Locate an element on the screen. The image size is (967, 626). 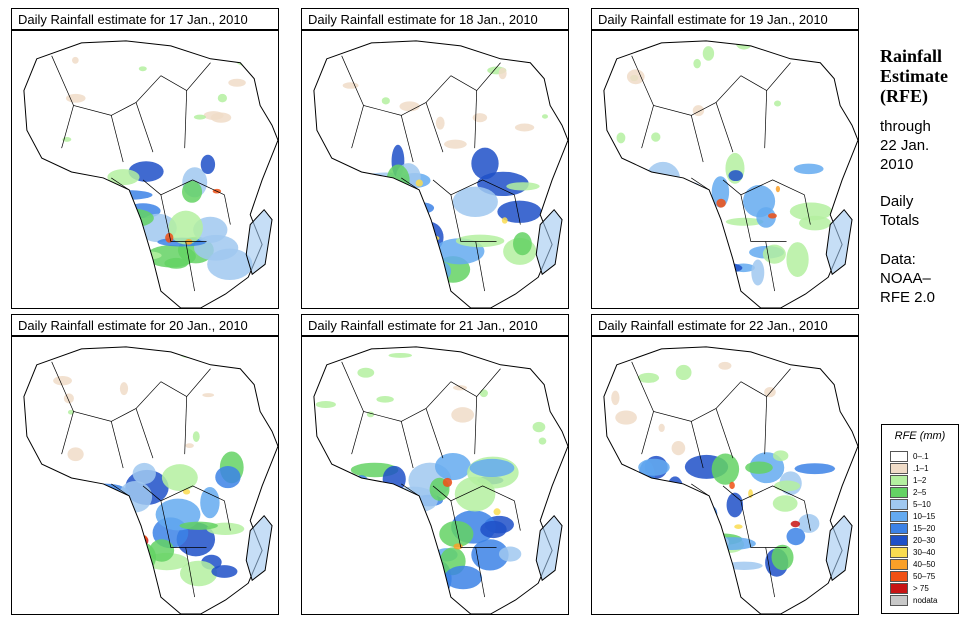
data-line1: Data: is located at coordinates (898, 259).